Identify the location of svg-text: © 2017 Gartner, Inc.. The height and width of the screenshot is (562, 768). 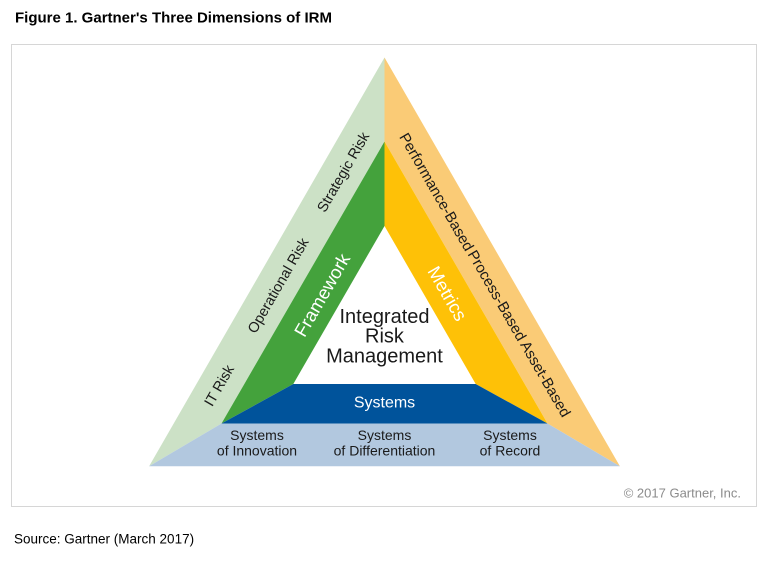
(682, 492).